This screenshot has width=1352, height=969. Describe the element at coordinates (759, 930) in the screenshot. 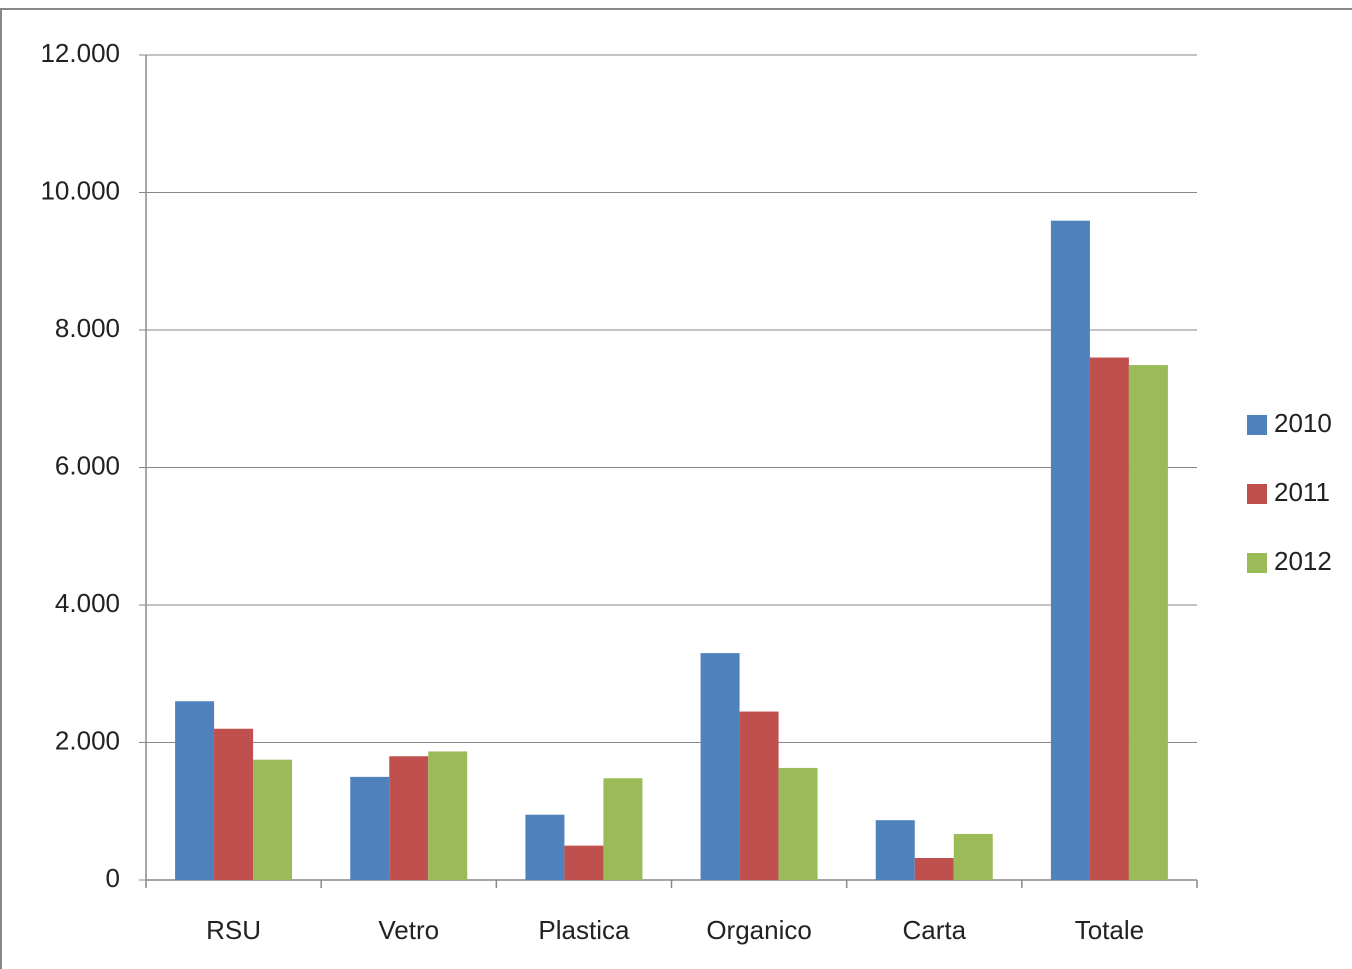

I see `x-tick-label: Organico` at that location.